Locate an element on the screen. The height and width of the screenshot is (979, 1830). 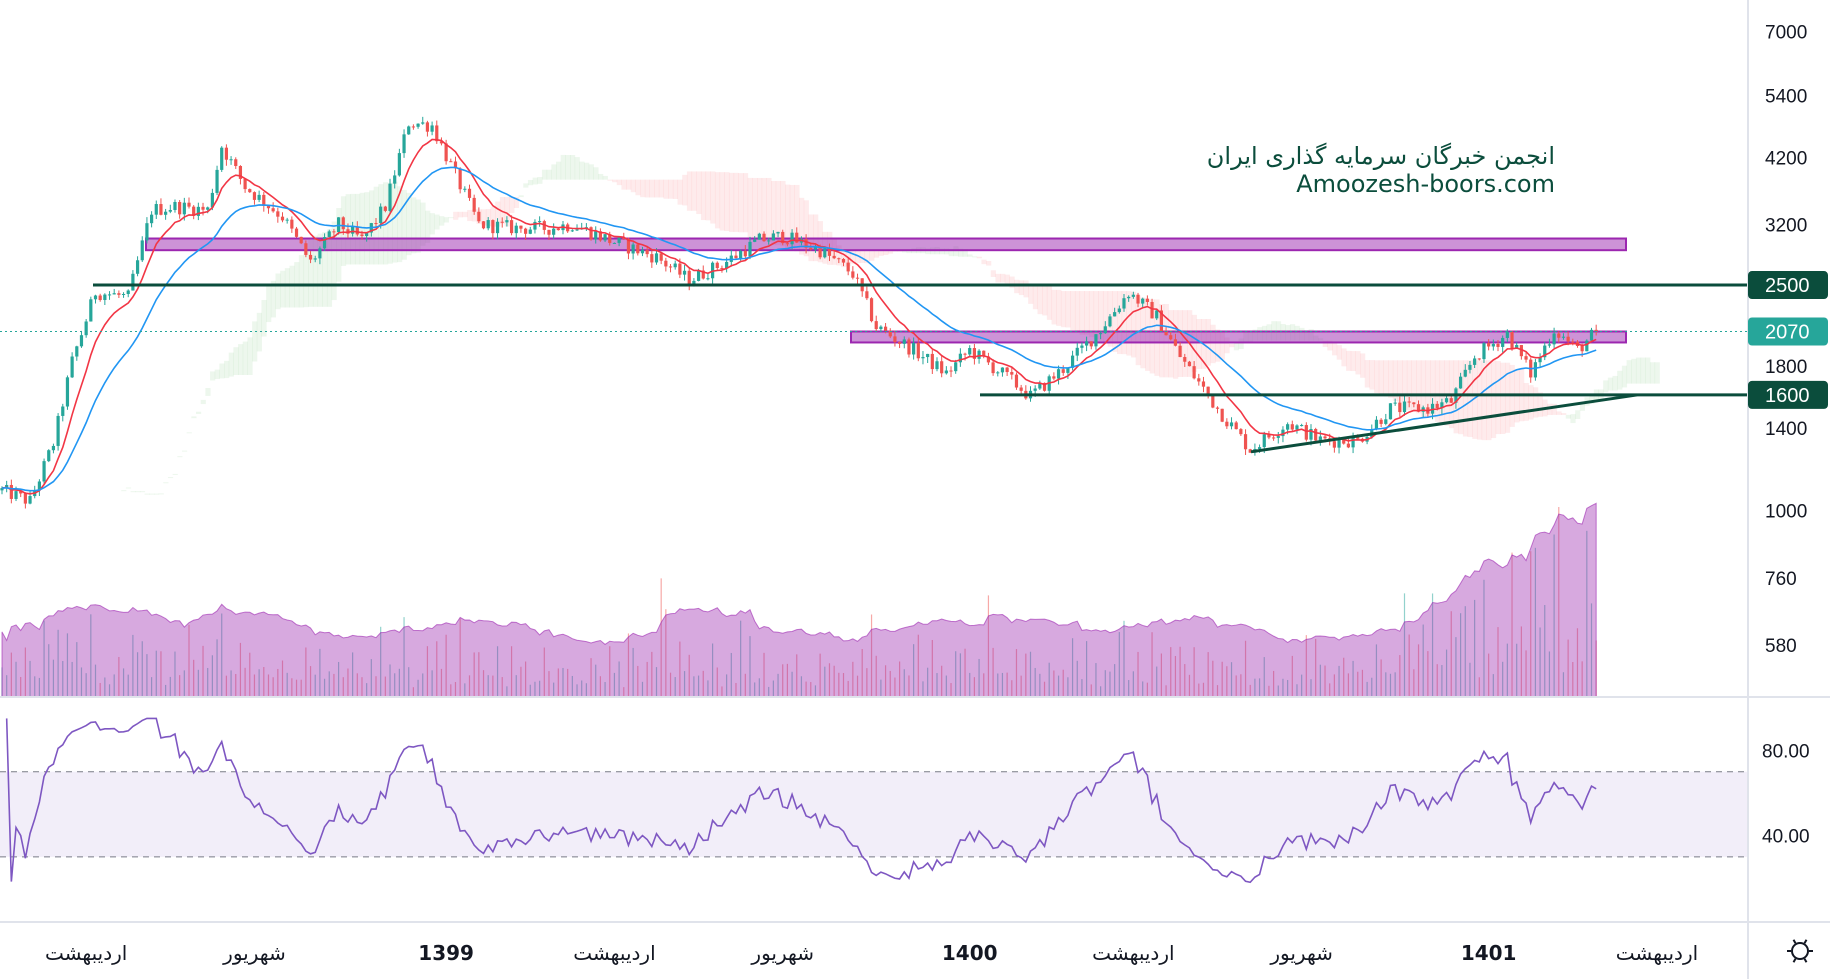
price-tick-label: 760 is located at coordinates (1781, 579).